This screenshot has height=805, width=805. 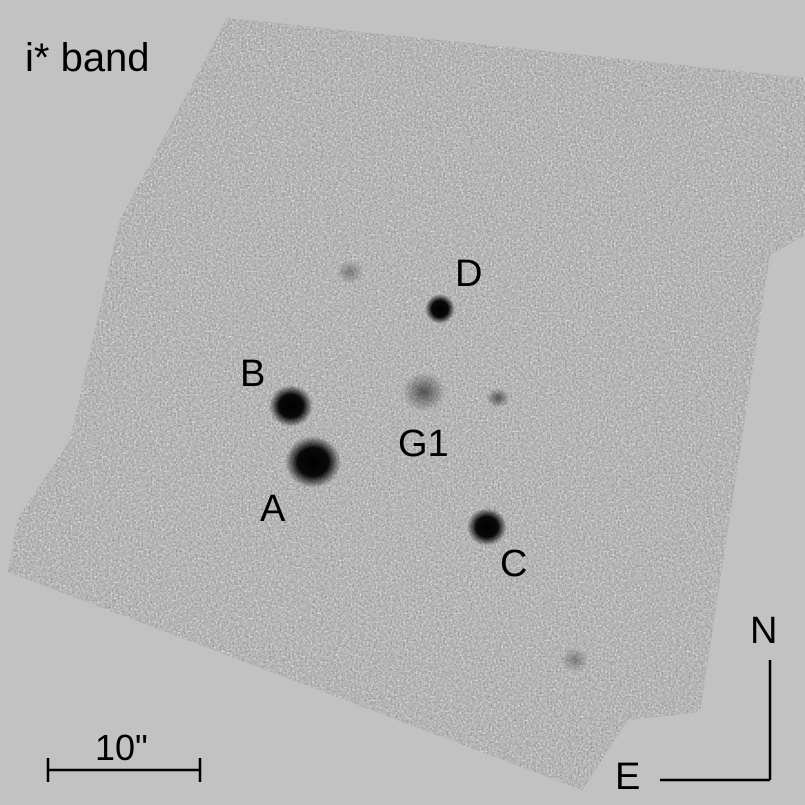 I want to click on scale-bar, so click(x=124, y=770).